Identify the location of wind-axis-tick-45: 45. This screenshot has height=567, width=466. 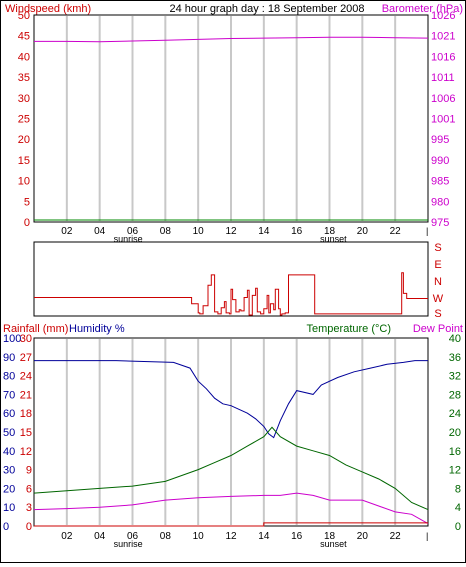
(24, 37).